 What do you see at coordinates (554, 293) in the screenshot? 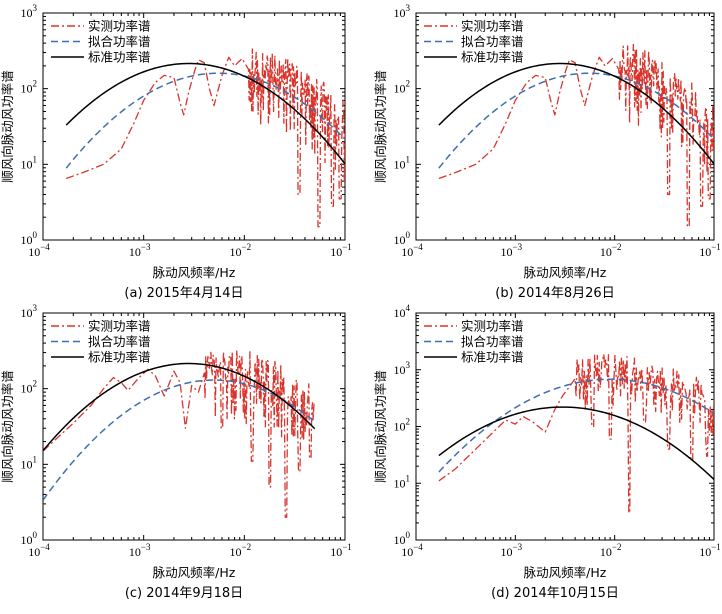
I see `panel-caption: (b) 2014年8月26日` at bounding box center [554, 293].